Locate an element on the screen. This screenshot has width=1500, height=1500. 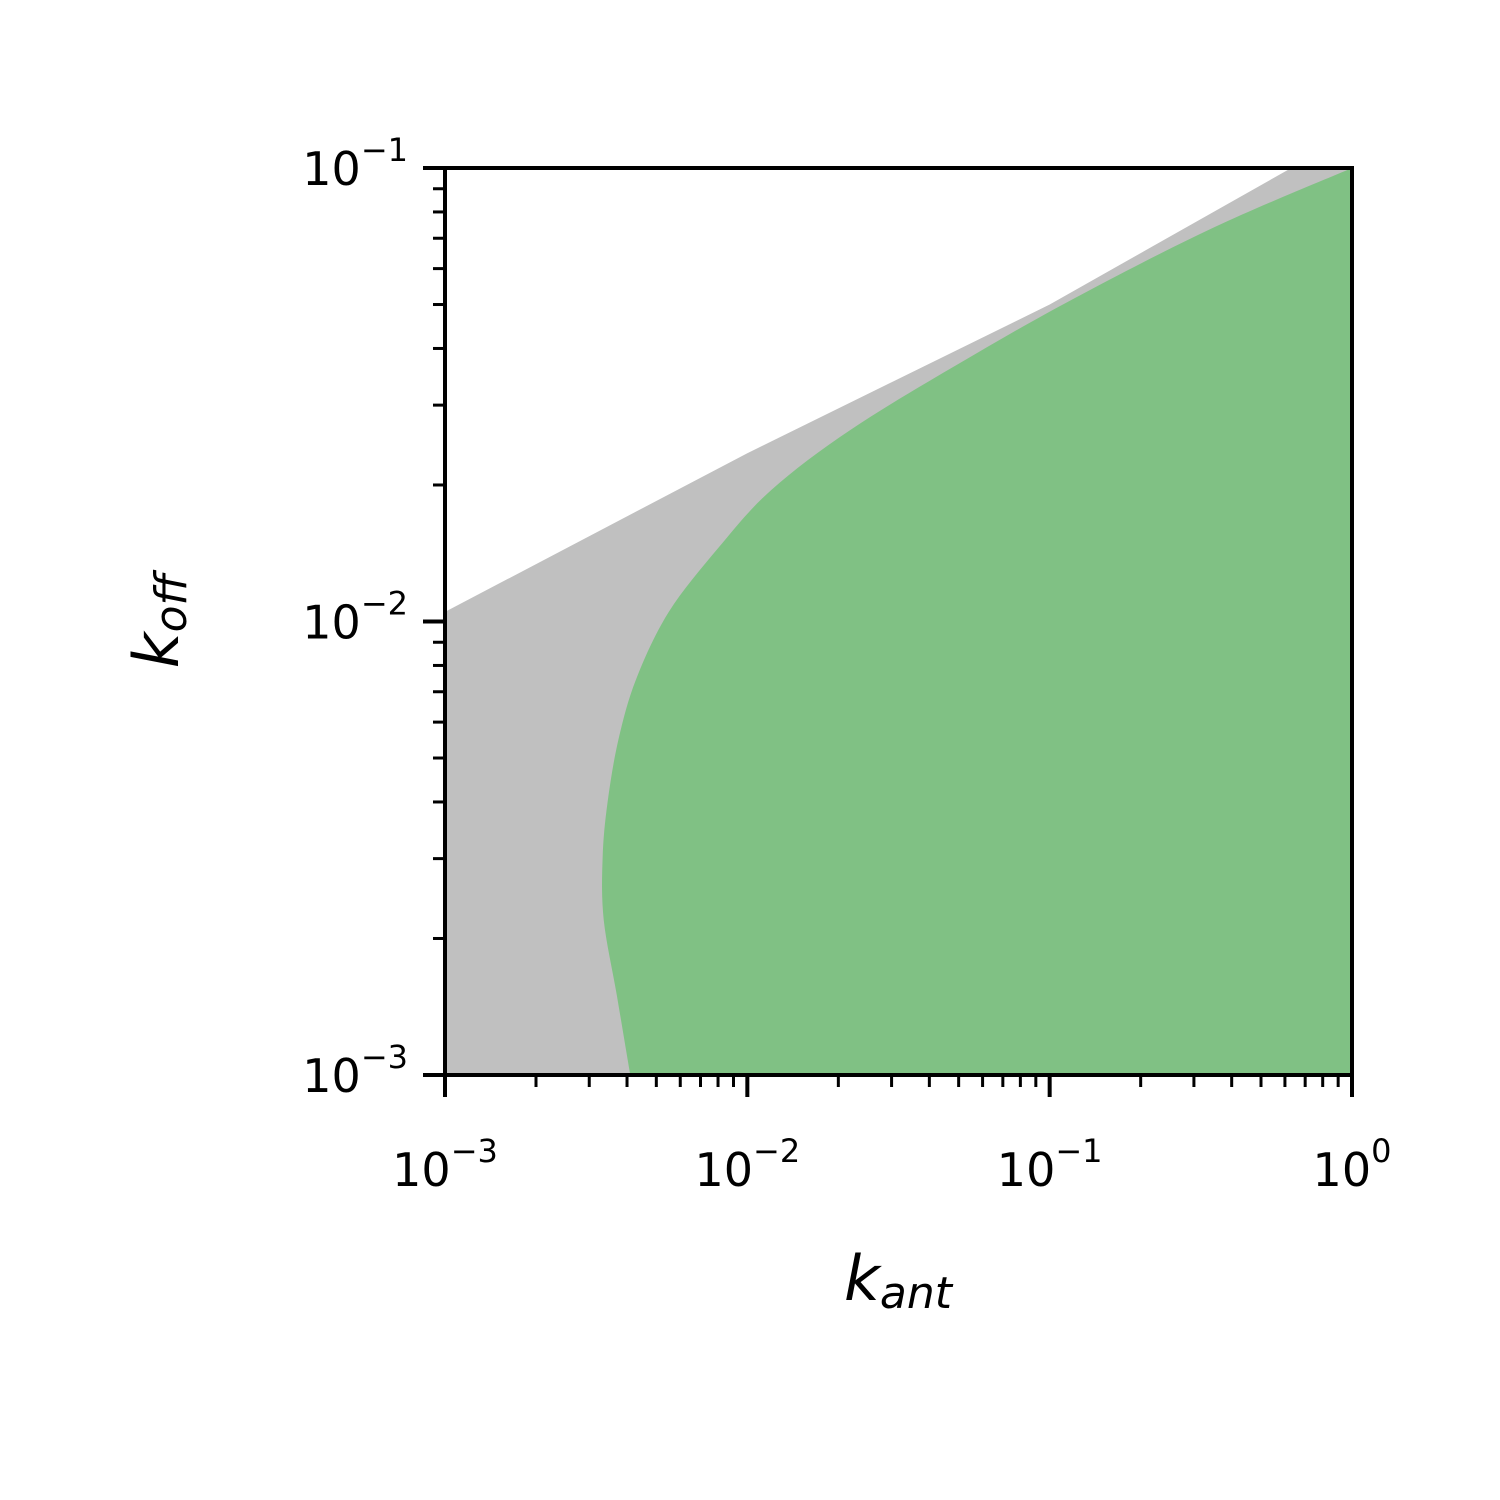
y-tick-label: 10⁻³ is located at coordinates (355, 1070).